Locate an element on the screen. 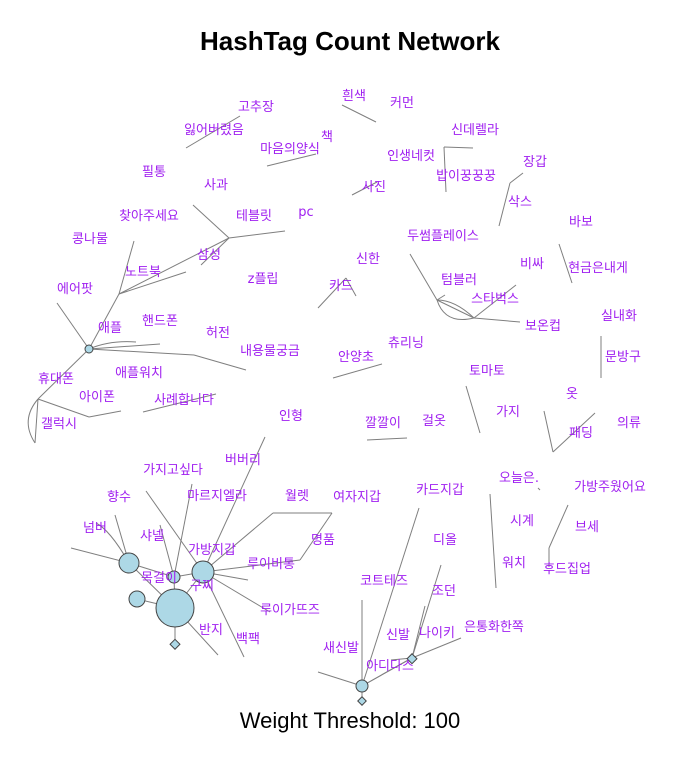 This screenshot has height=765, width=700. node-label: 테블릿 is located at coordinates (254, 216).